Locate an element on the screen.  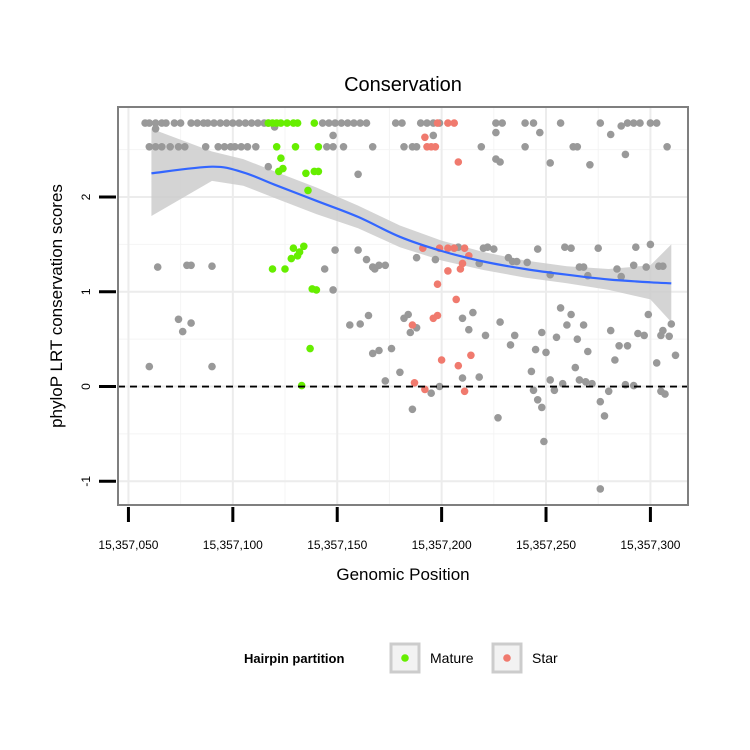
y-axis-title: phyloP LRT conservation scores is located at coordinates (56, 306).